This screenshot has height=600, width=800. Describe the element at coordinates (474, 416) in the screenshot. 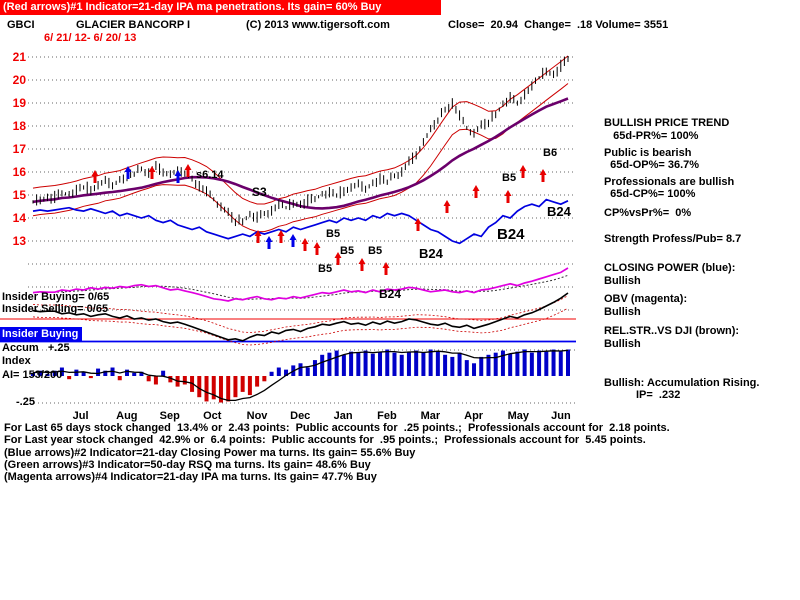

I see `svg-text: Apr` at that location.